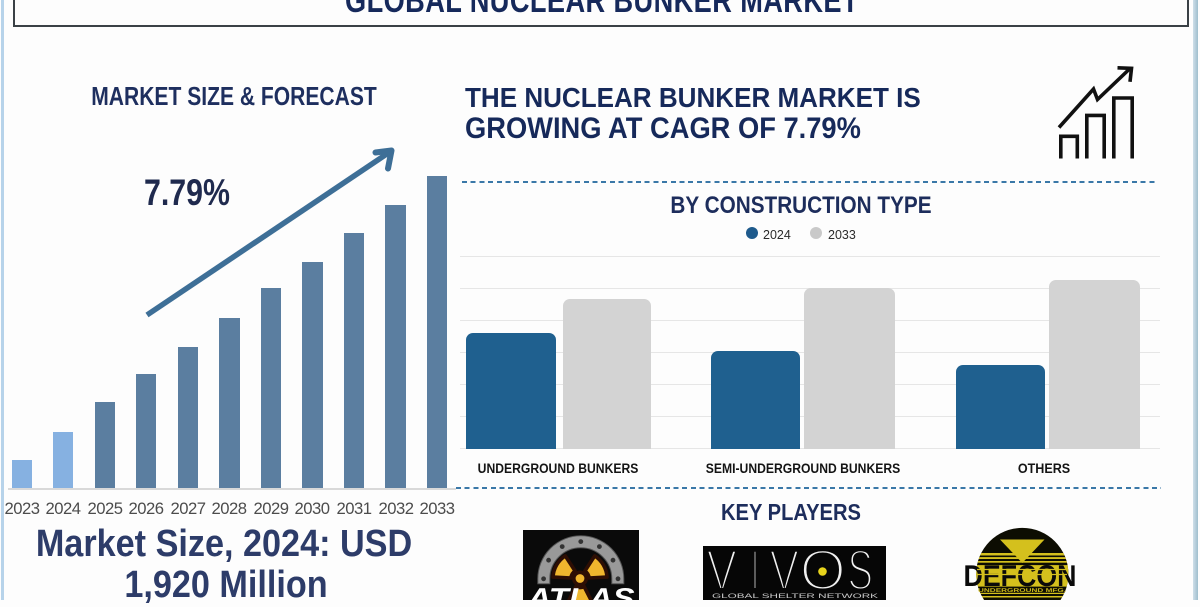  What do you see at coordinates (795, 596) in the screenshot?
I see `svg-text: GLOBAL SHELTER NETWORK` at bounding box center [795, 596].